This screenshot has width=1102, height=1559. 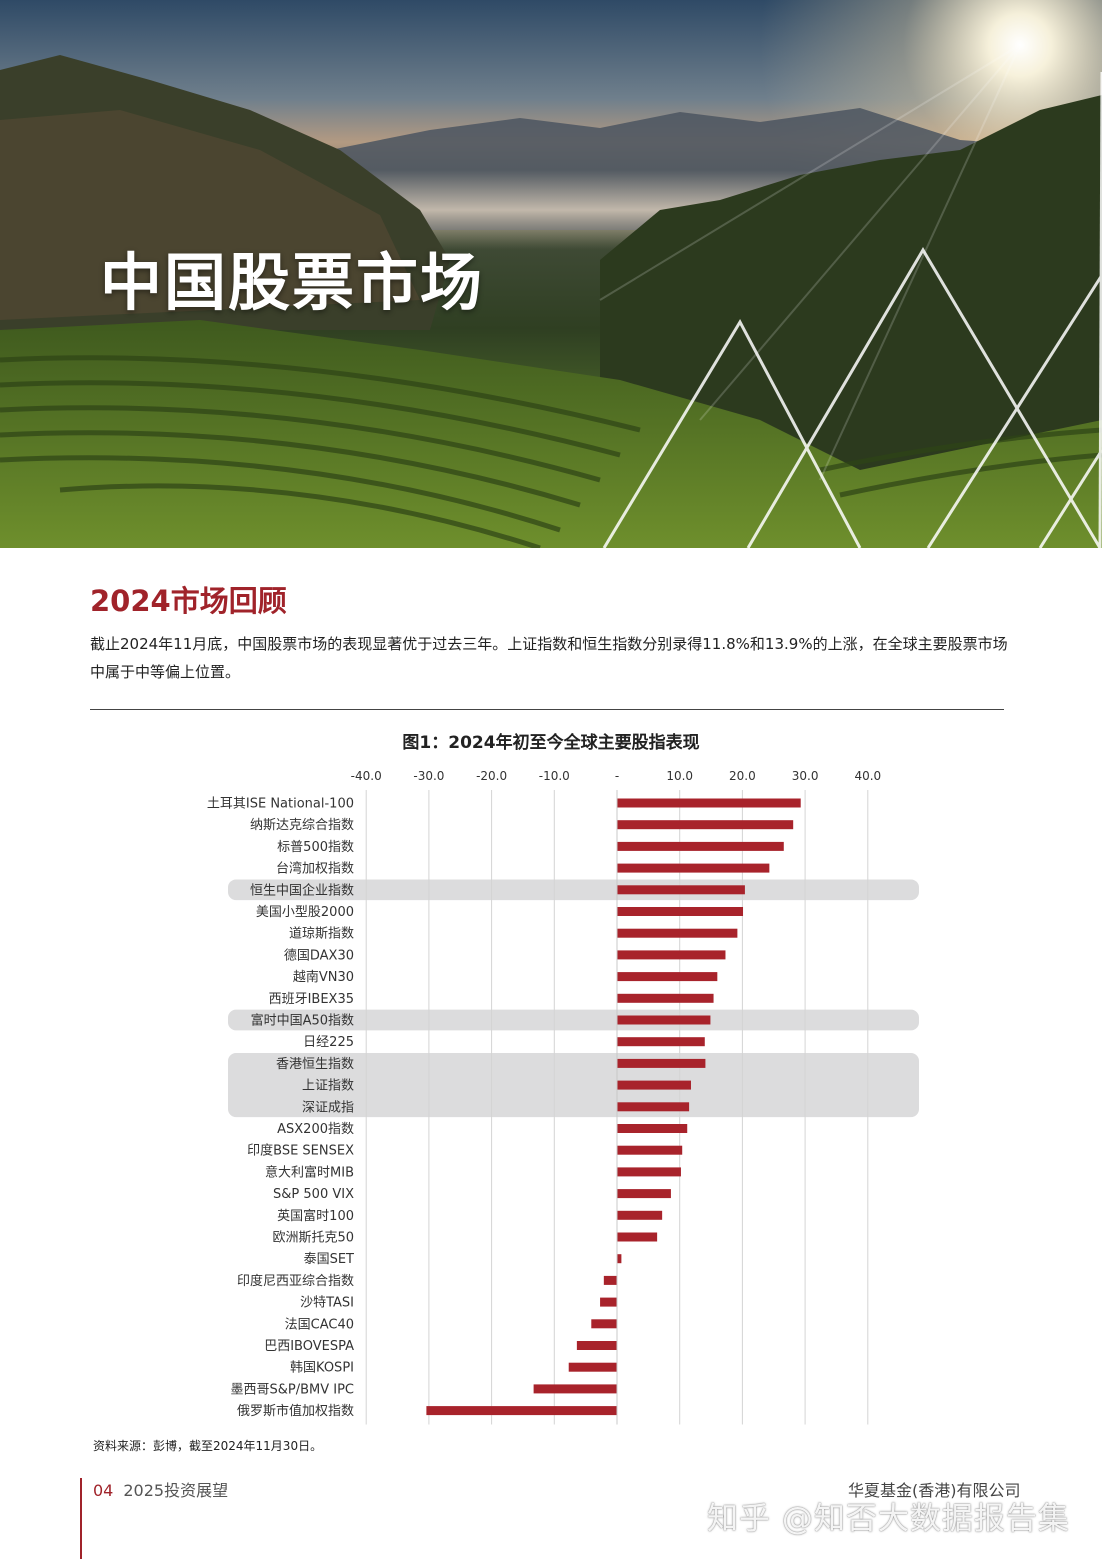 I want to click on source-note: 资料来源：彭博，截至2024年11月30日。, so click(x=208, y=1446).